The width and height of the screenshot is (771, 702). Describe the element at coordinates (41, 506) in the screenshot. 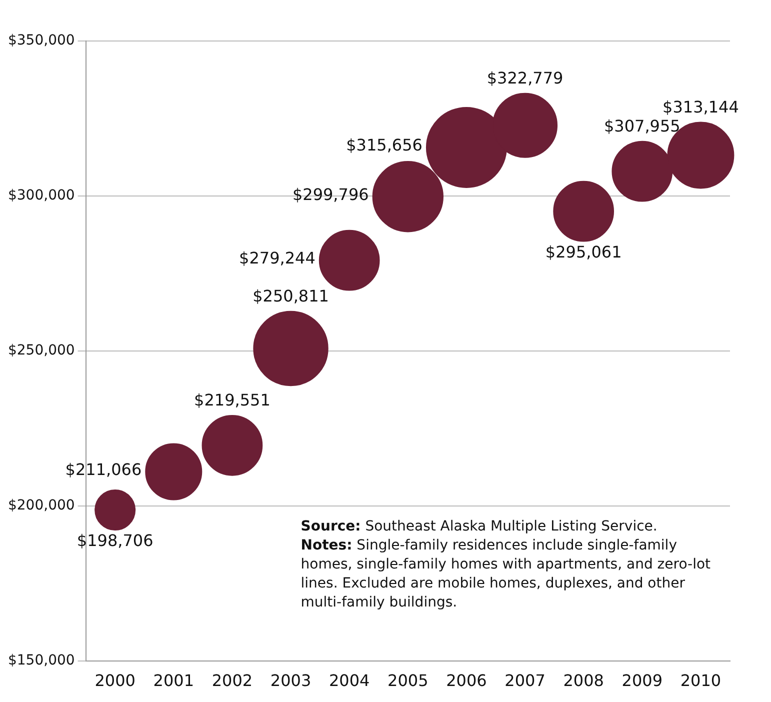

I see `y-tick-label: $200,000` at that location.